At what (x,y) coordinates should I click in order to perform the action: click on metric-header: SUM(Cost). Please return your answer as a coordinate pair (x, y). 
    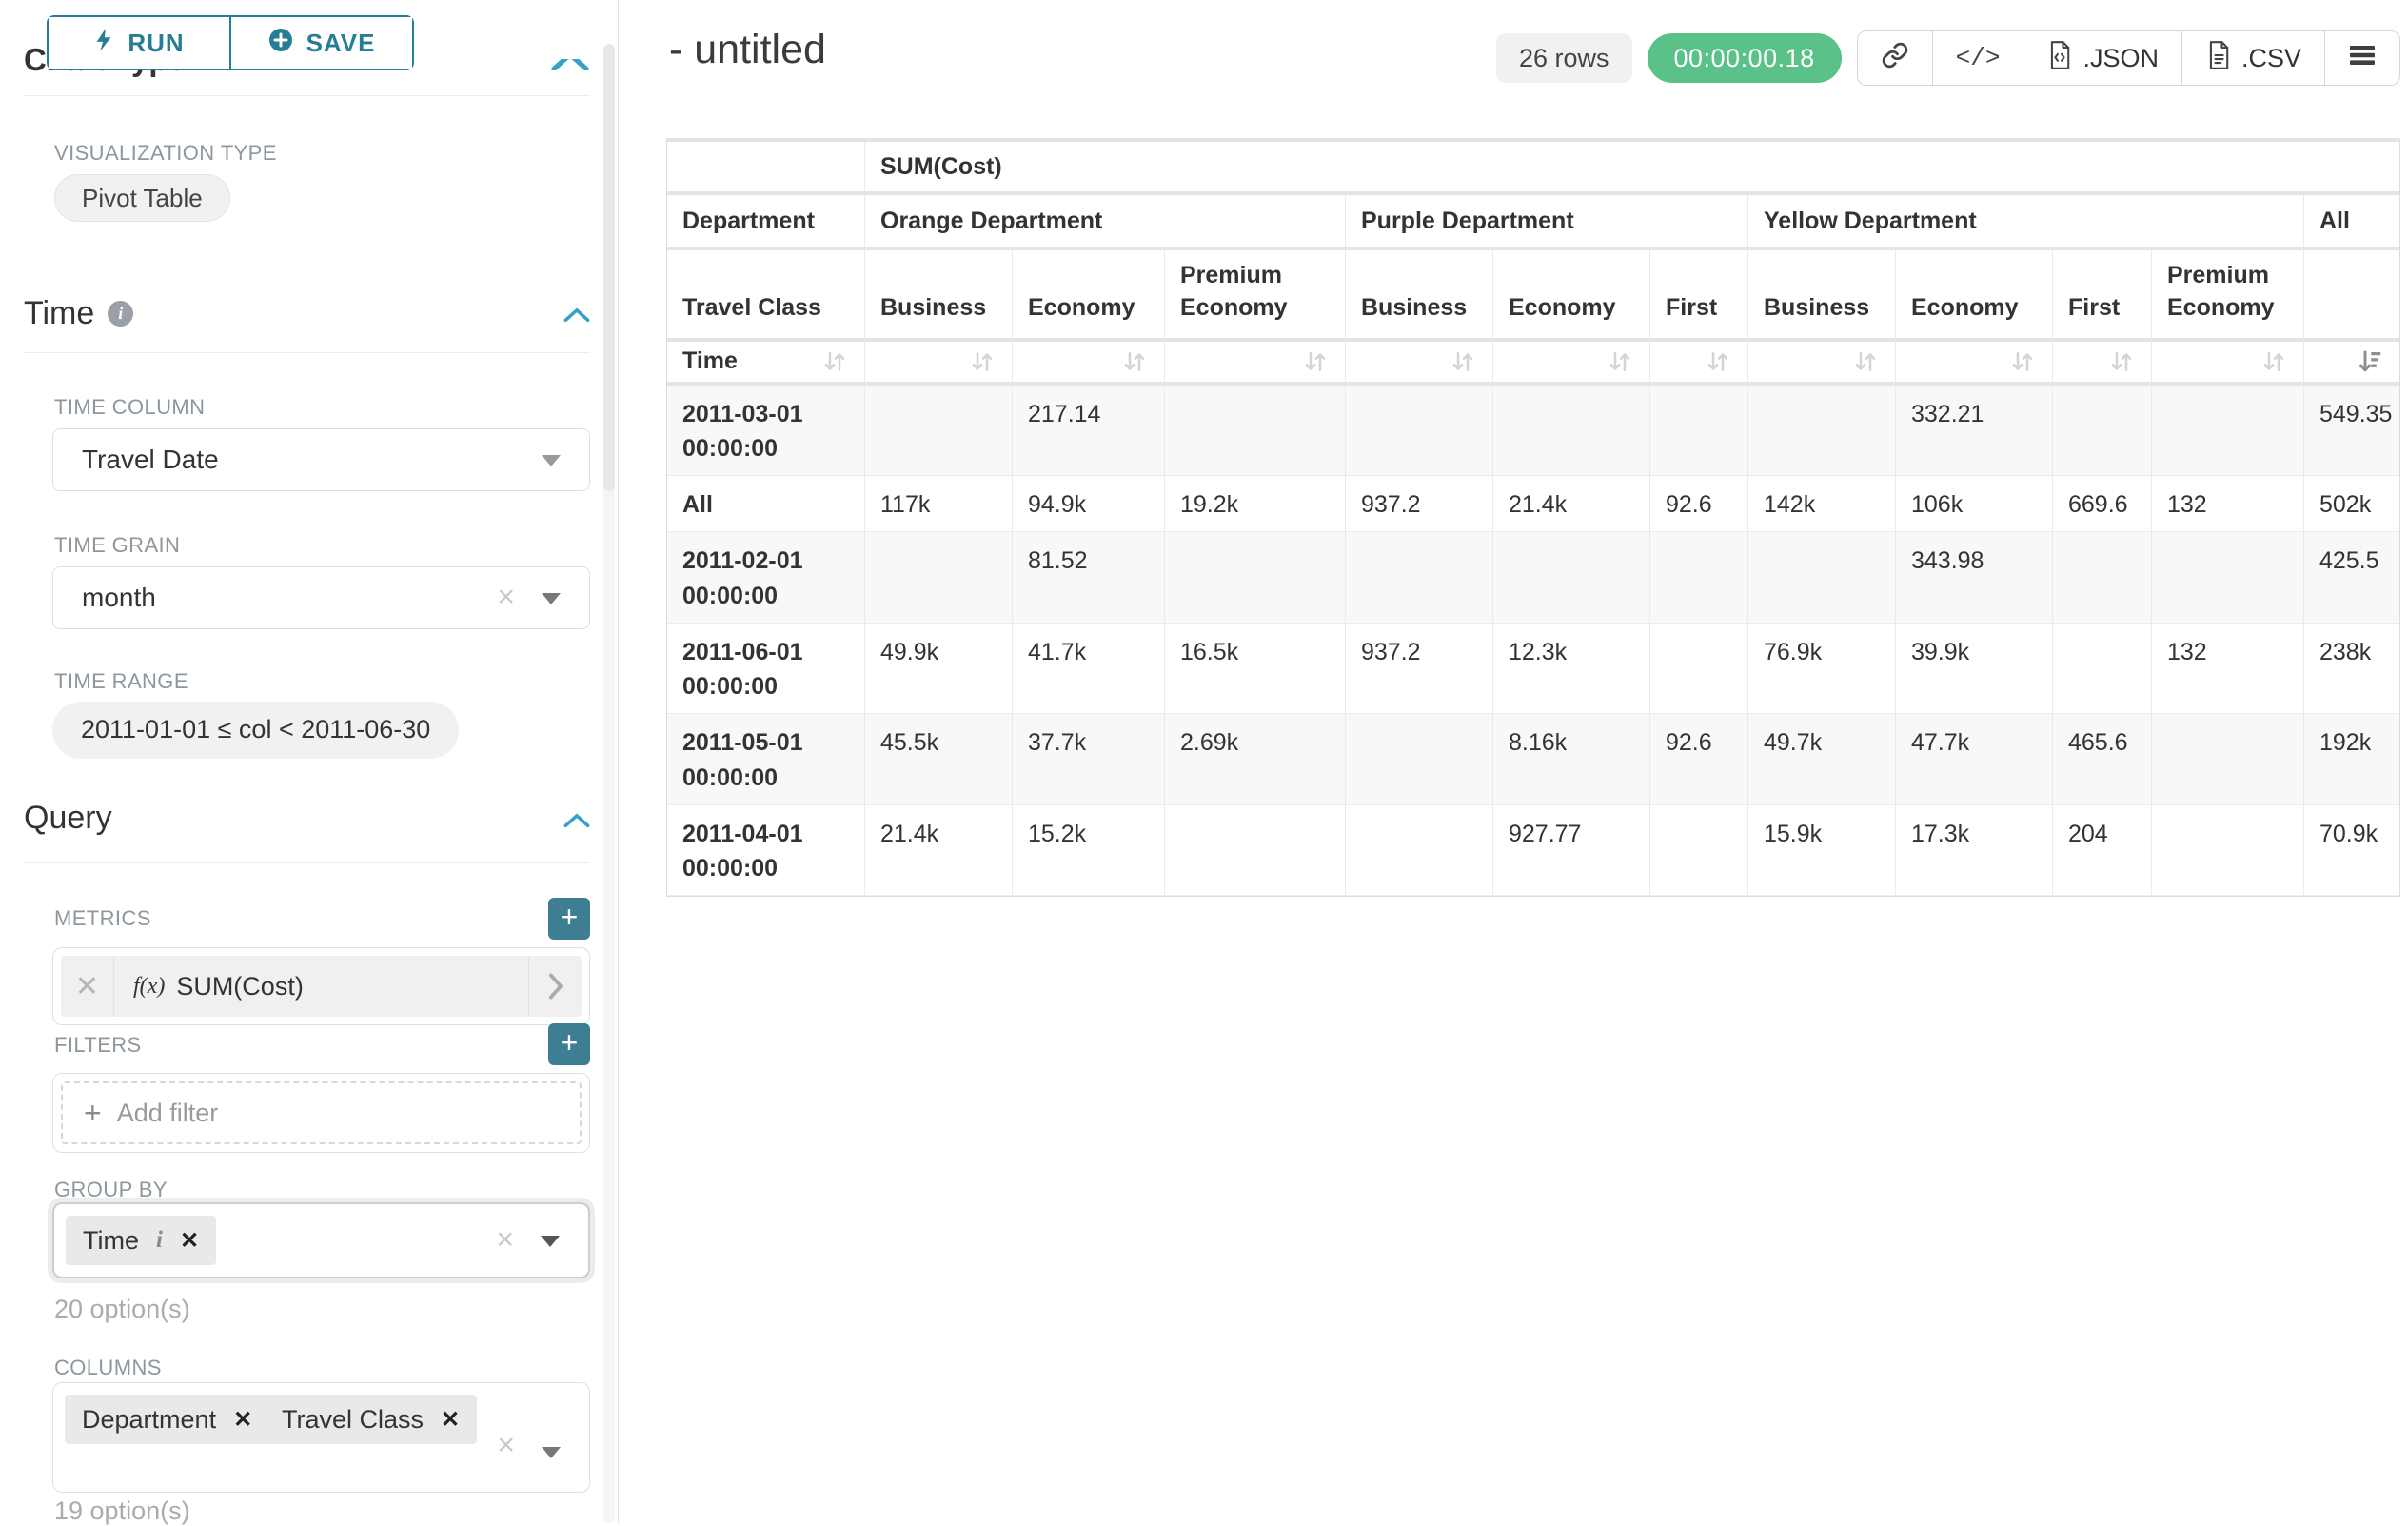
    Looking at the image, I should click on (1632, 168).